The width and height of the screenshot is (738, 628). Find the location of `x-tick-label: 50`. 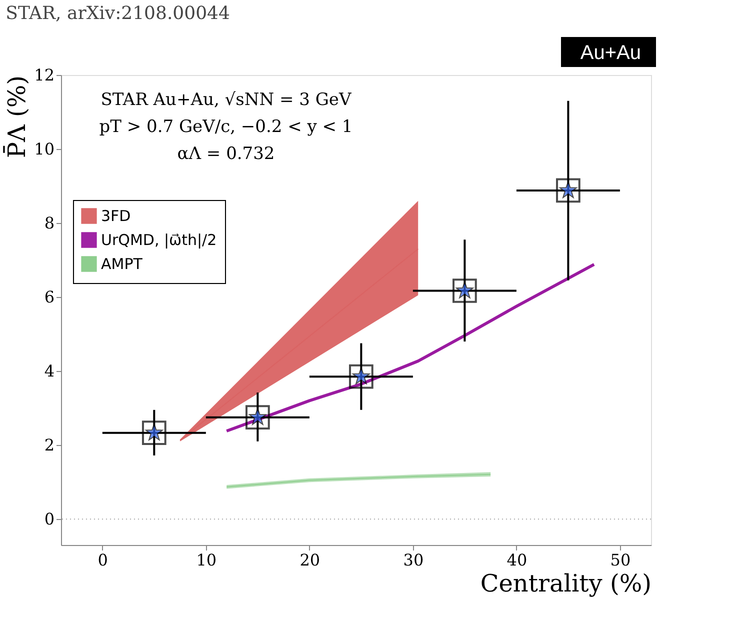

x-tick-label: 50 is located at coordinates (620, 560).